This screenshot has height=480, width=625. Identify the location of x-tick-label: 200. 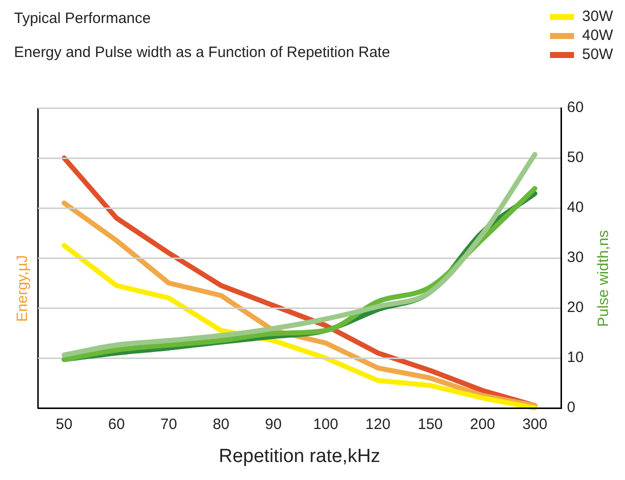
(483, 425).